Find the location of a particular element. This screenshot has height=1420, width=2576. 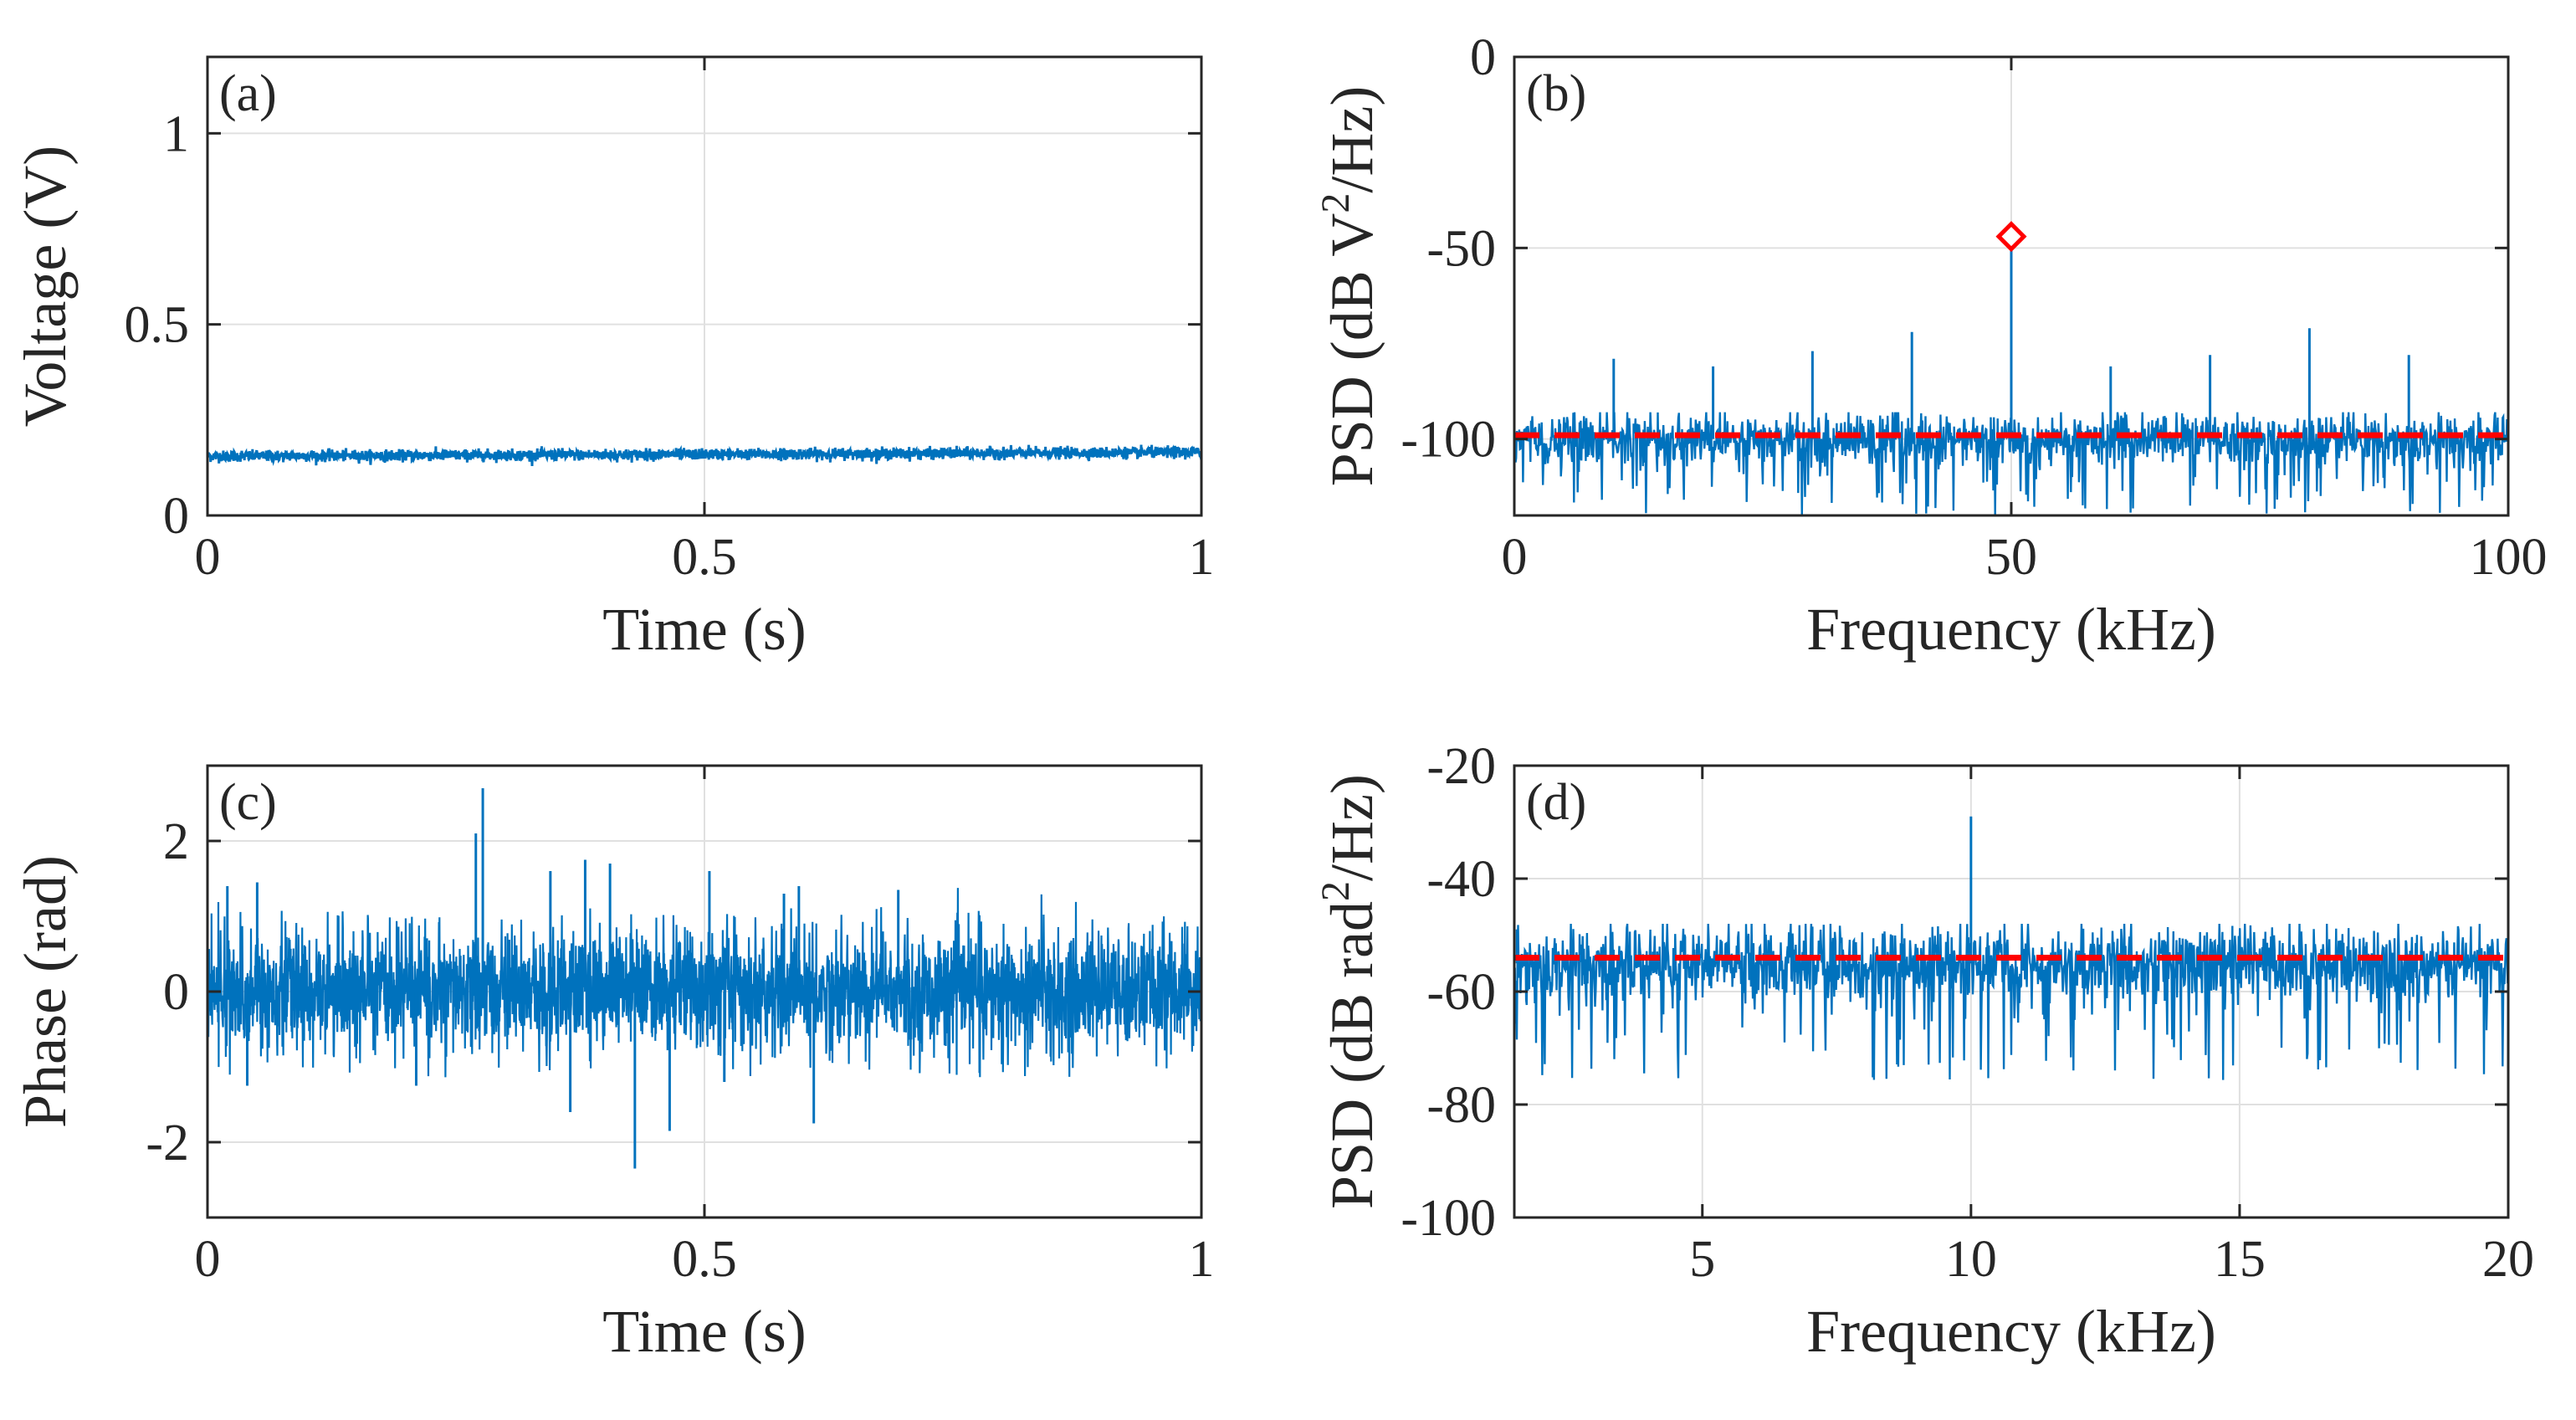

chart-d-data is located at coordinates (2011, 948).